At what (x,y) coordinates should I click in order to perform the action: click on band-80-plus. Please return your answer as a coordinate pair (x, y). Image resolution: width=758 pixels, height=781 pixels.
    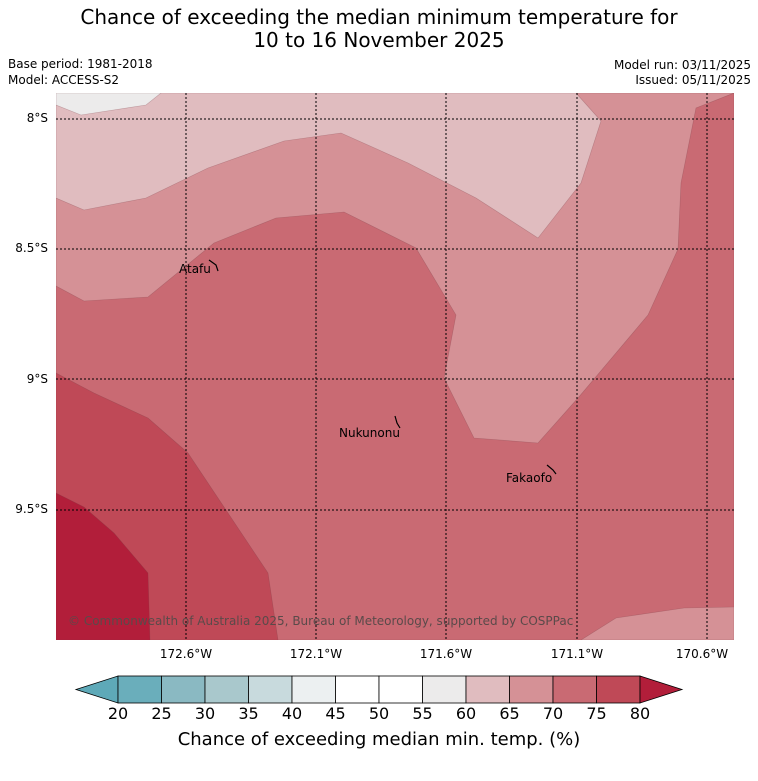
    Looking at the image, I should click on (103, 566).